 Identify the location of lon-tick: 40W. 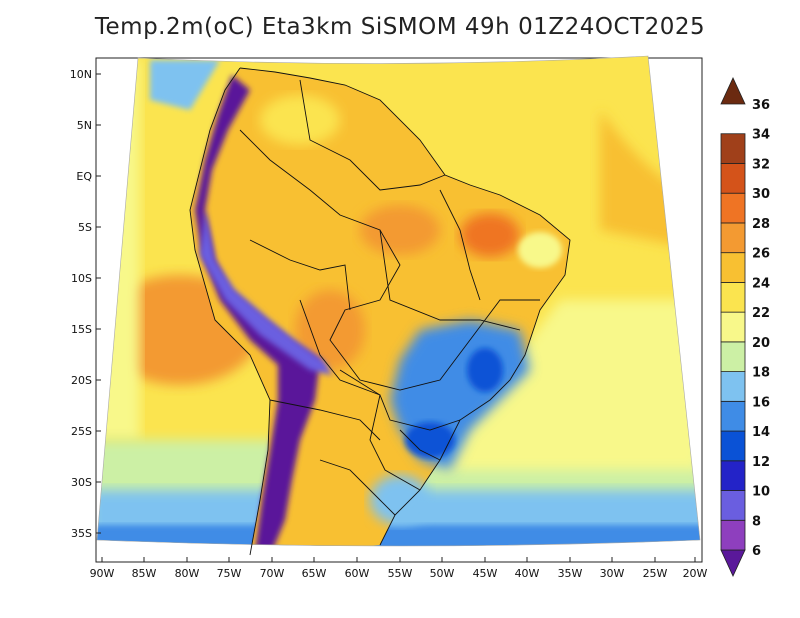
(527, 573).